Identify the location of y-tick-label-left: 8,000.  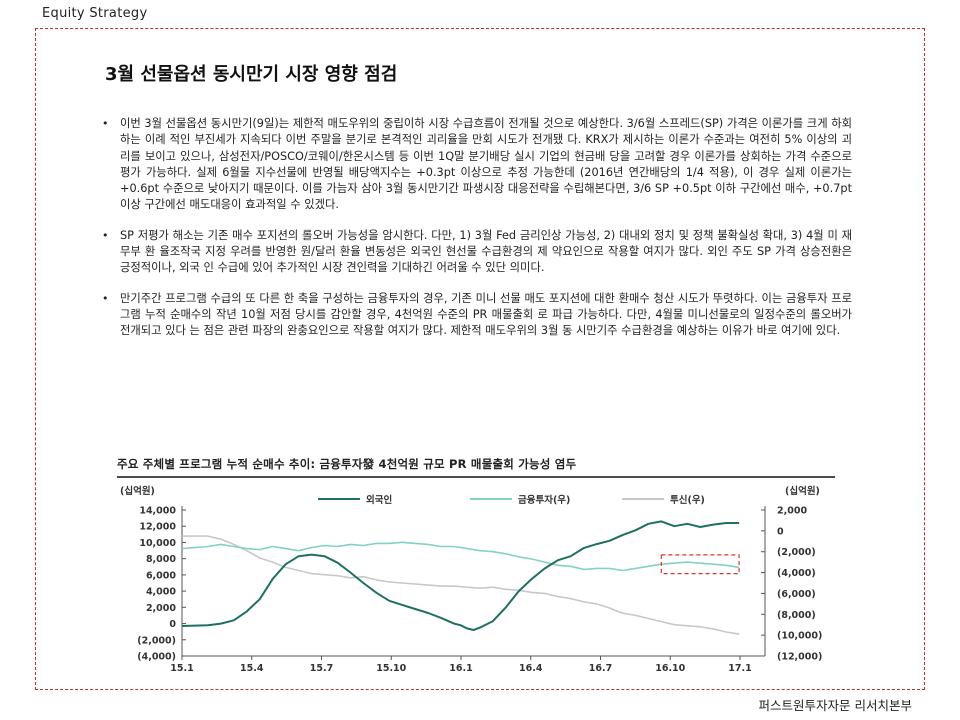
(161, 559).